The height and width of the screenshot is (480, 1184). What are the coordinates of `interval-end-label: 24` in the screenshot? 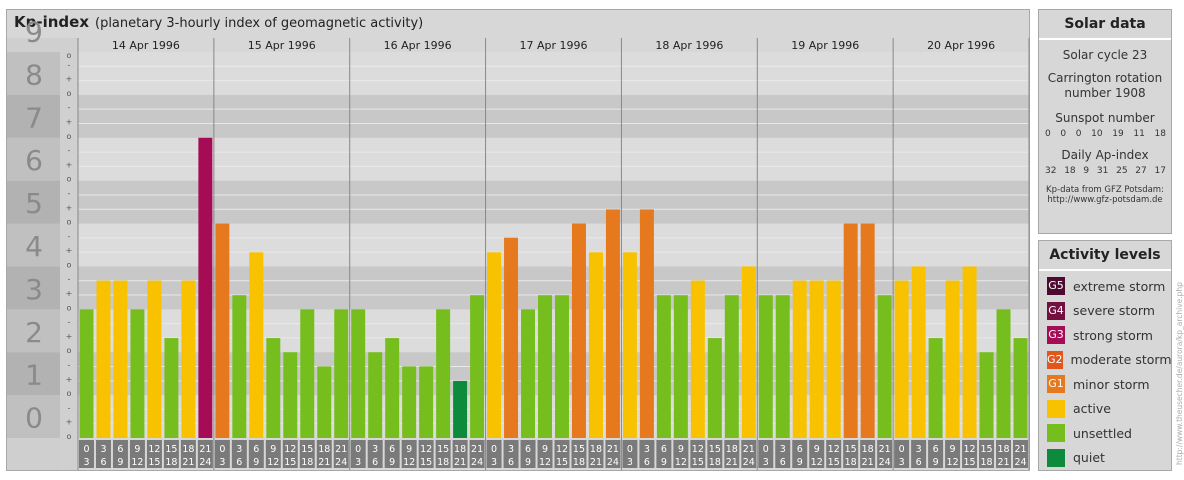 It's located at (341, 462).